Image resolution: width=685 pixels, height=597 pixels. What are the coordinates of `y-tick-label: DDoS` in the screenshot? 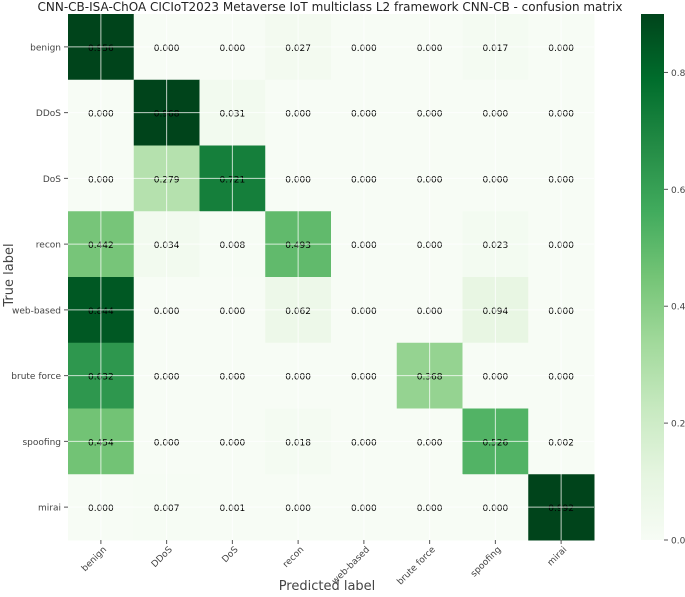 It's located at (48, 114).